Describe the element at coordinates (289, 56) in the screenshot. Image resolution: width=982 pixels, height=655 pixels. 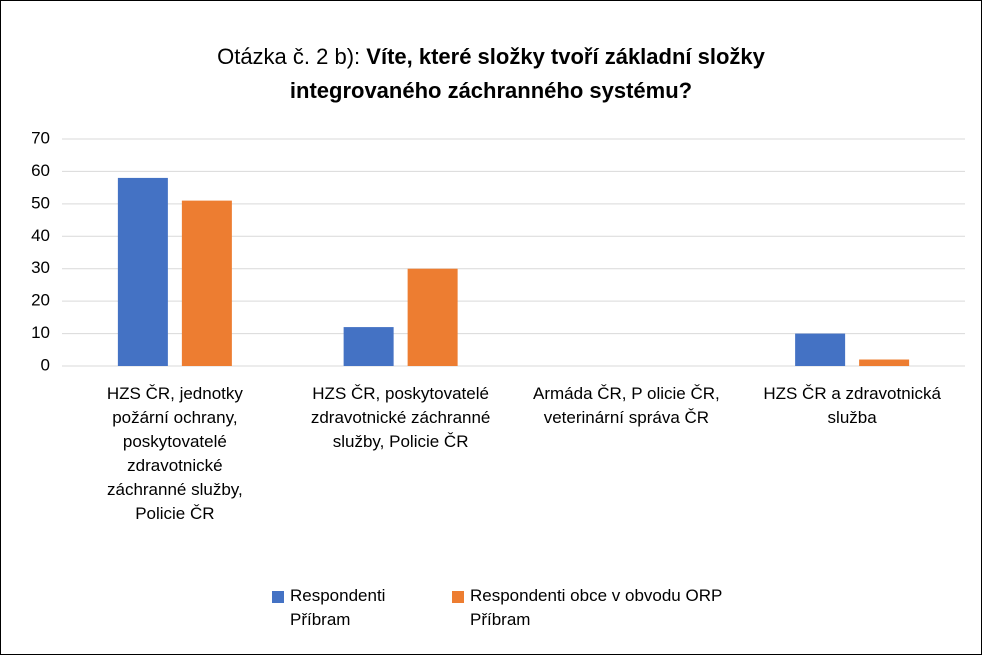
I see `title-label: Otázka č. 2 b):` at that location.